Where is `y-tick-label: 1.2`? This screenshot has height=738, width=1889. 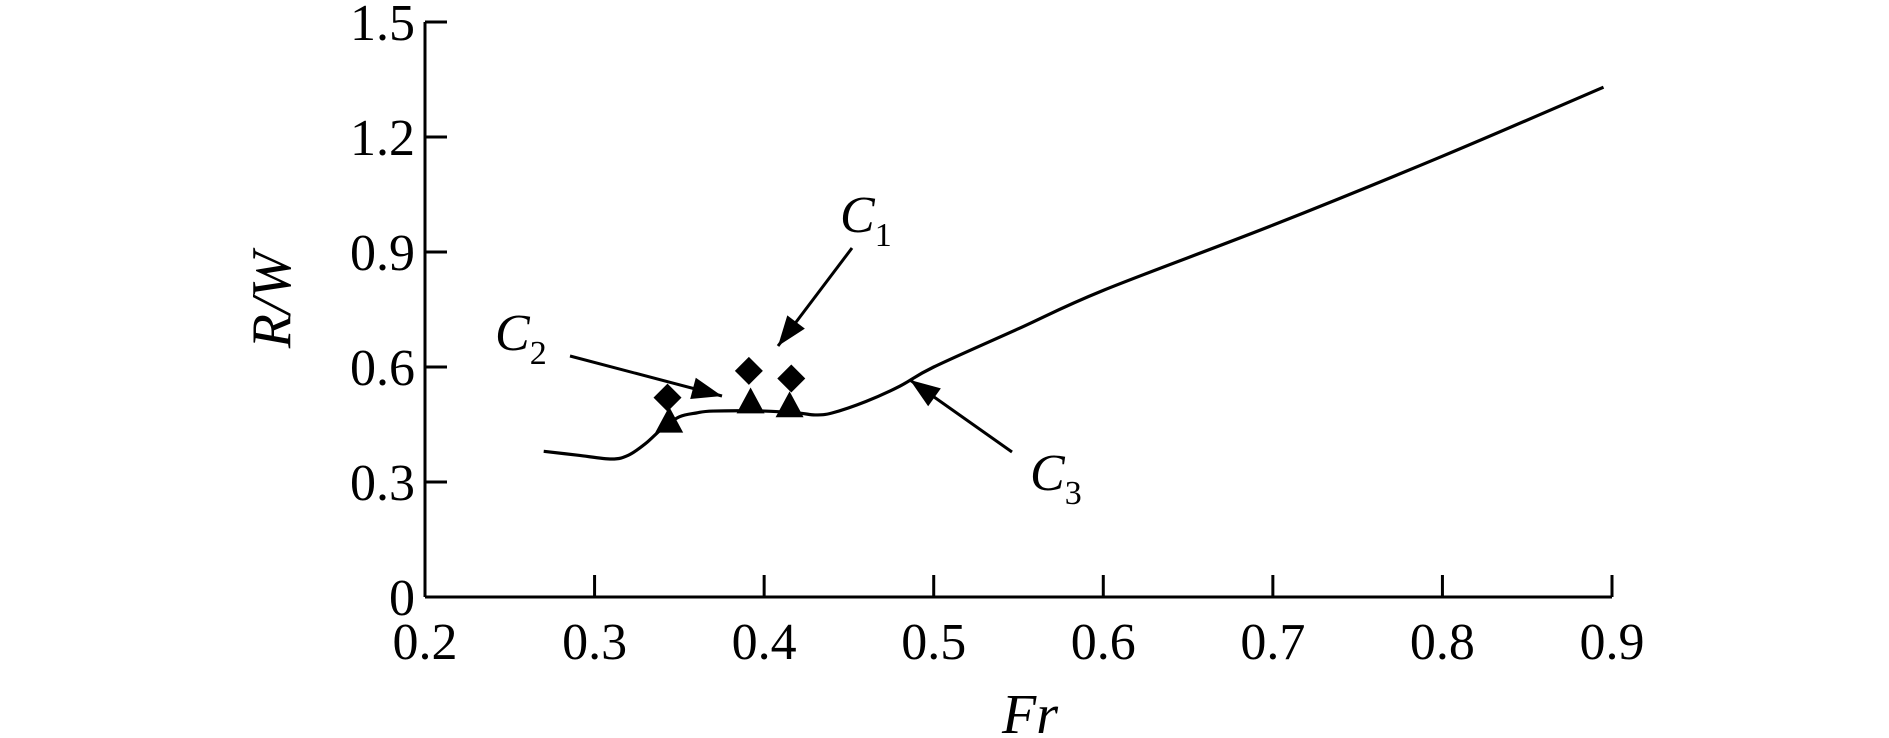 y-tick-label: 1.2 is located at coordinates (382, 138).